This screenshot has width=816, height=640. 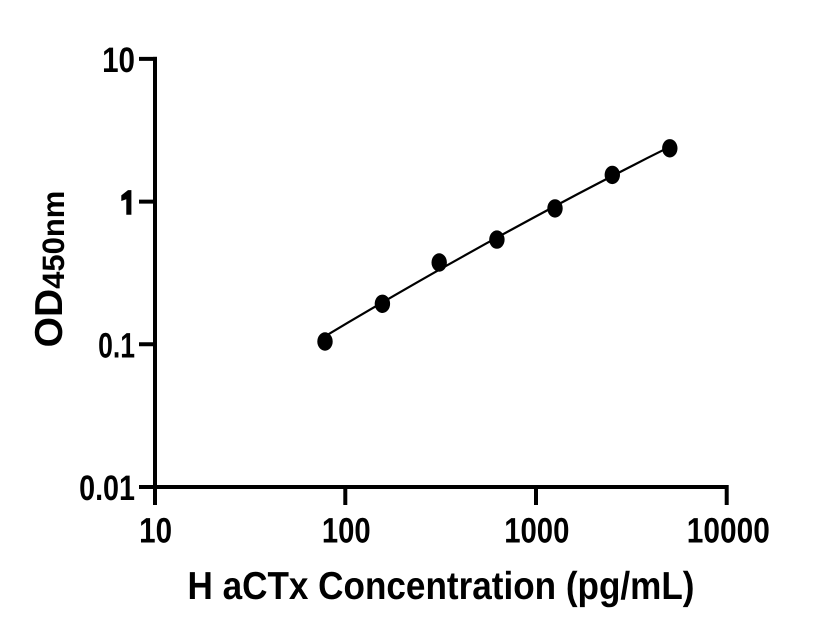 I want to click on svg-text: H aCTx Concentration (pg/mL), so click(x=441, y=586).